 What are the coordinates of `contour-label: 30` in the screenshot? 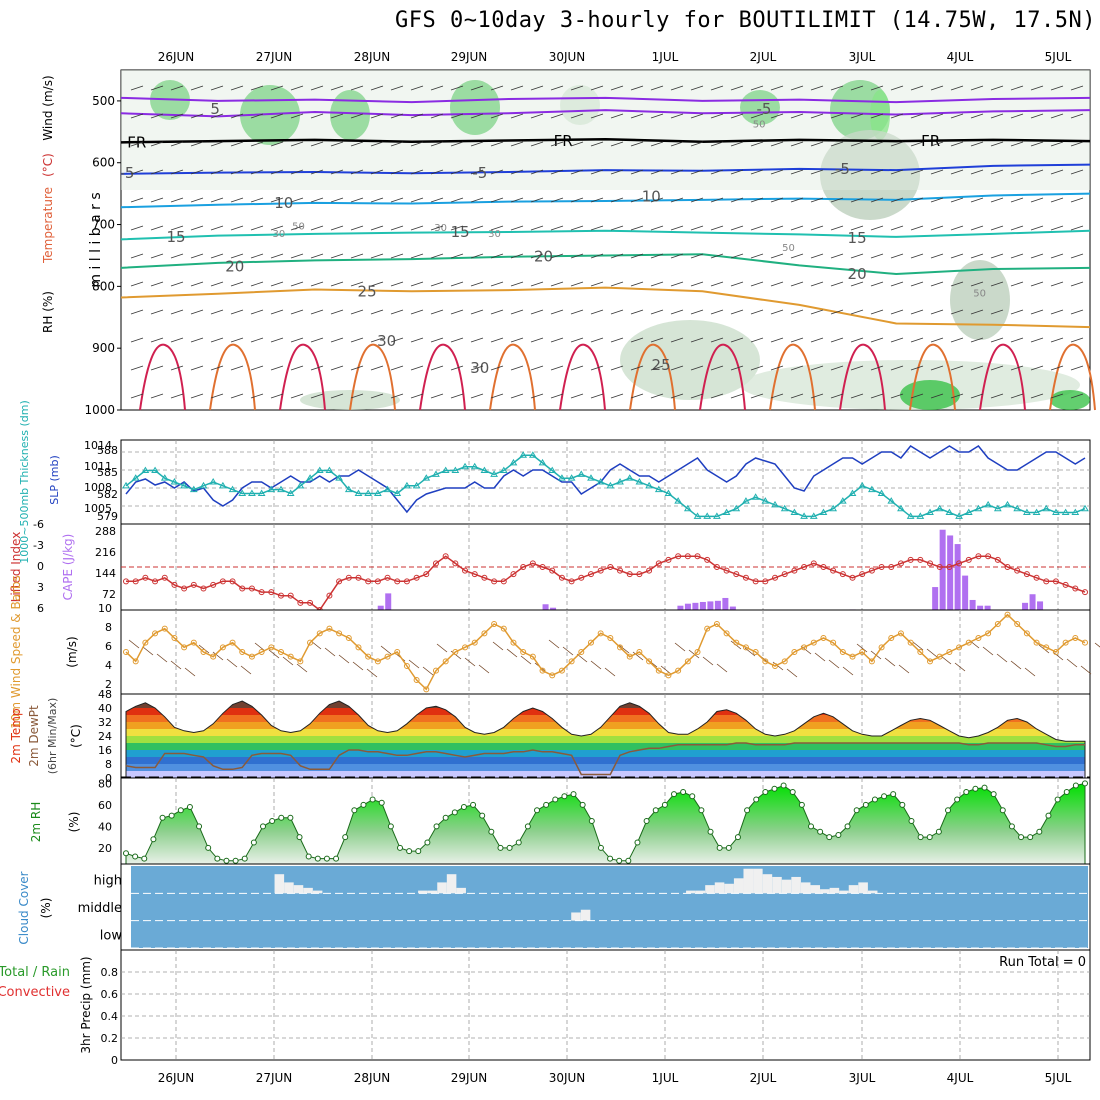 It's located at (279, 234).